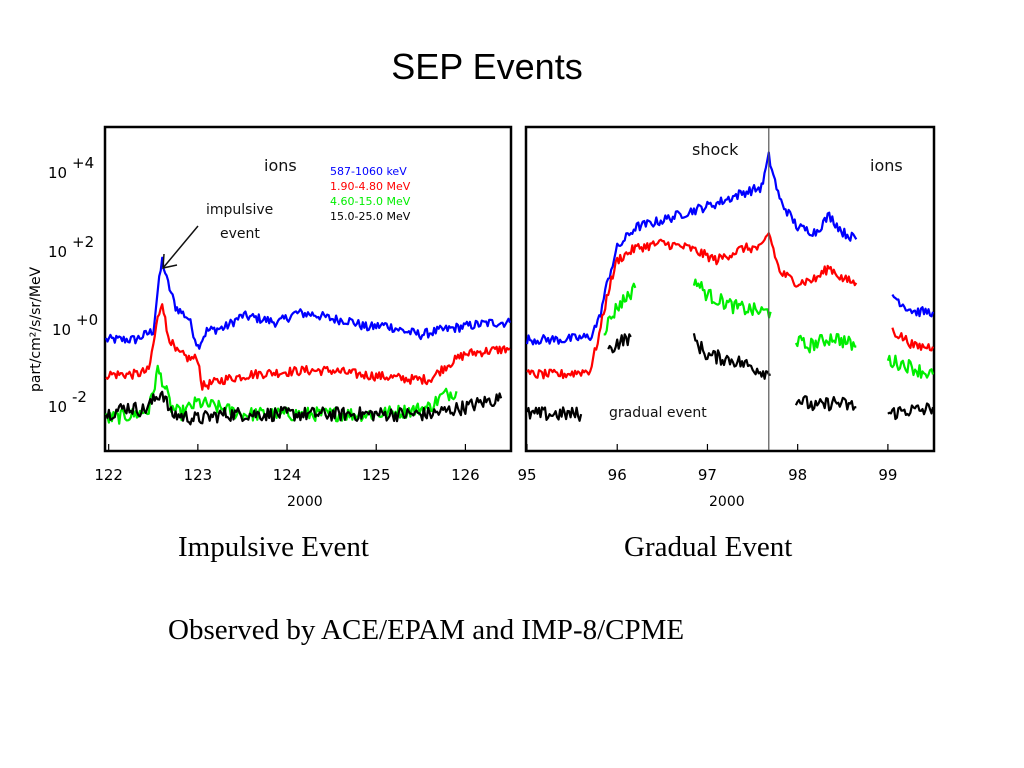 This screenshot has height=768, width=1024. Describe the element at coordinates (707, 464) in the screenshot. I see `x-tick-labels-right: 95 96 97 98 99` at that location.